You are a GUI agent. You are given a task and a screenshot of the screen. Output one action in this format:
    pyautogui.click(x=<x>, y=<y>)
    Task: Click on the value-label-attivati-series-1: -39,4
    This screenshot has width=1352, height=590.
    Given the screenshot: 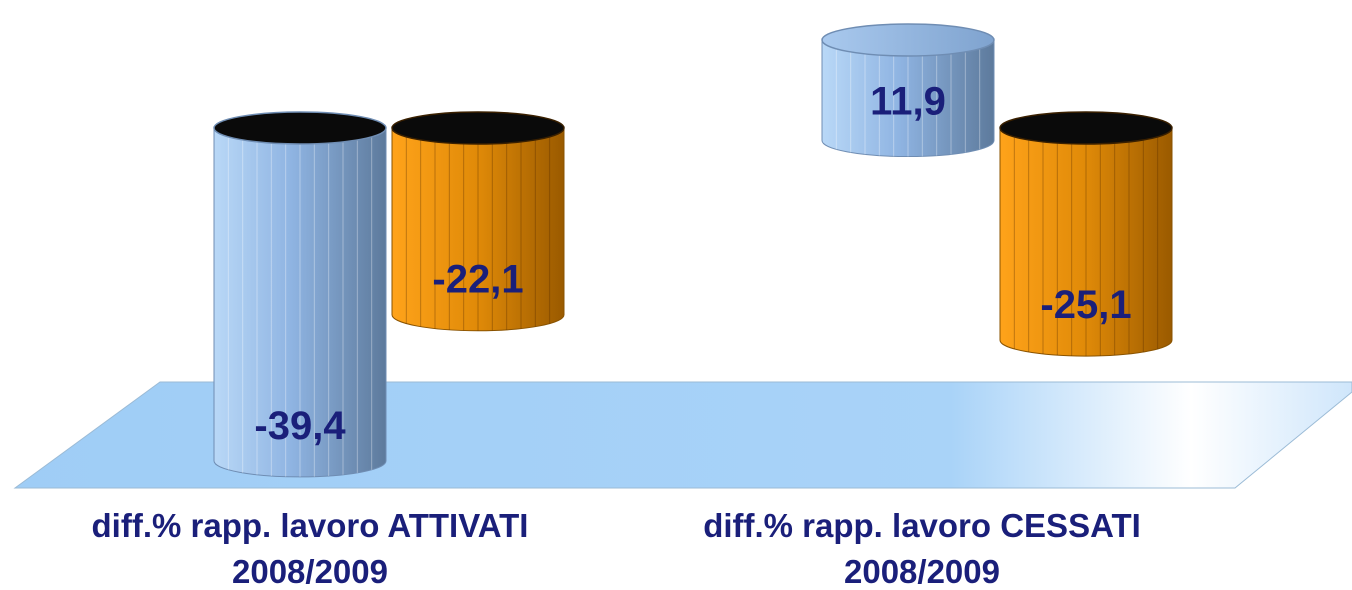 What is the action you would take?
    pyautogui.click(x=300, y=426)
    